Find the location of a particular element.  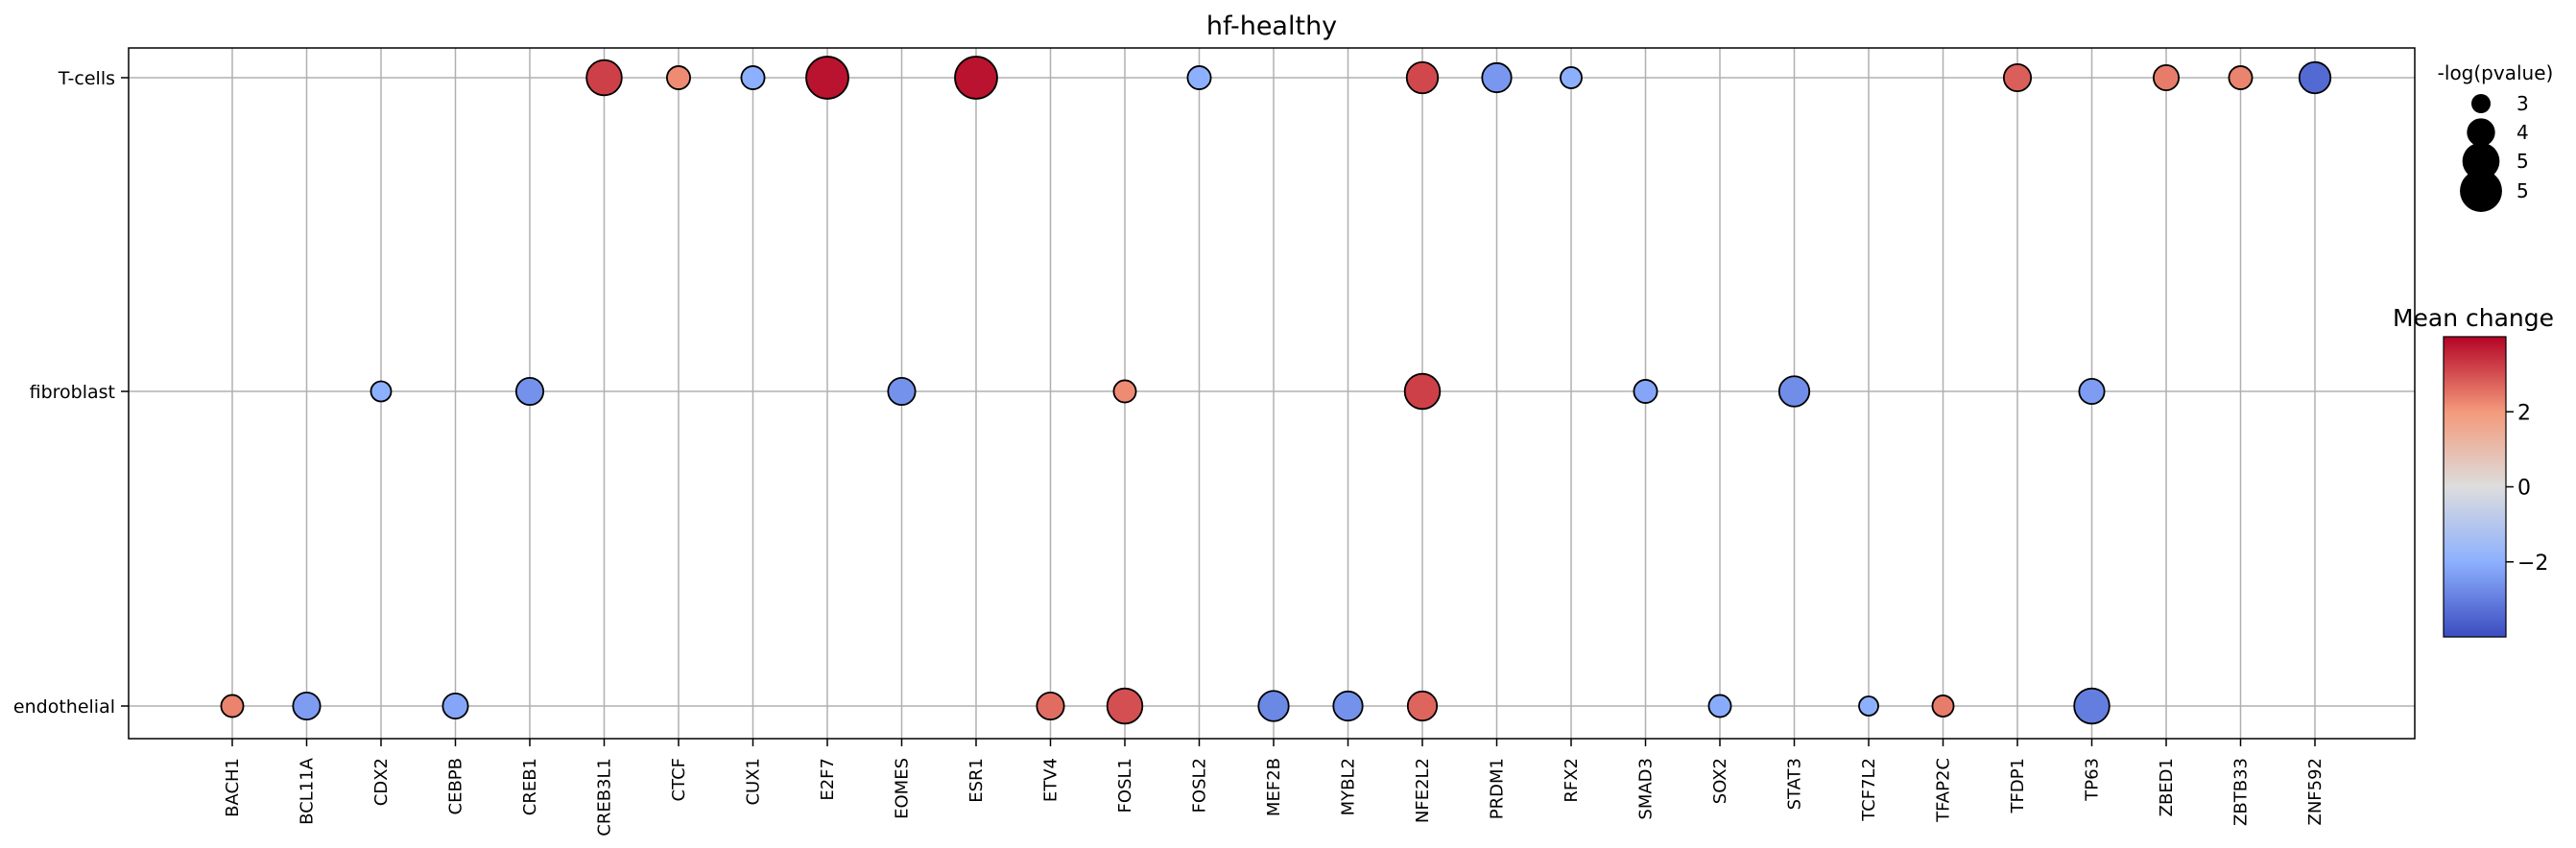

size-legend-title: -log(pvalue) is located at coordinates (2496, 72).